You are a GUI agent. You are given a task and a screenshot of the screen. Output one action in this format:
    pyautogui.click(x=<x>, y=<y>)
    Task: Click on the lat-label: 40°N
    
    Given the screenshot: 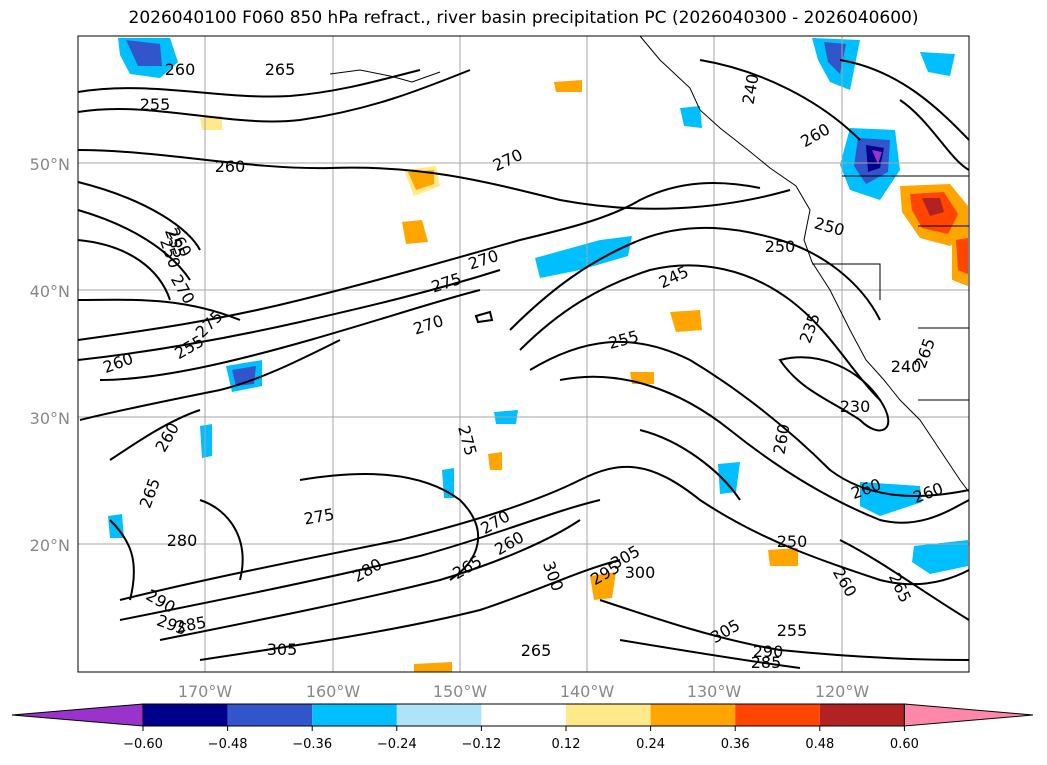 What is the action you would take?
    pyautogui.click(x=50, y=291)
    